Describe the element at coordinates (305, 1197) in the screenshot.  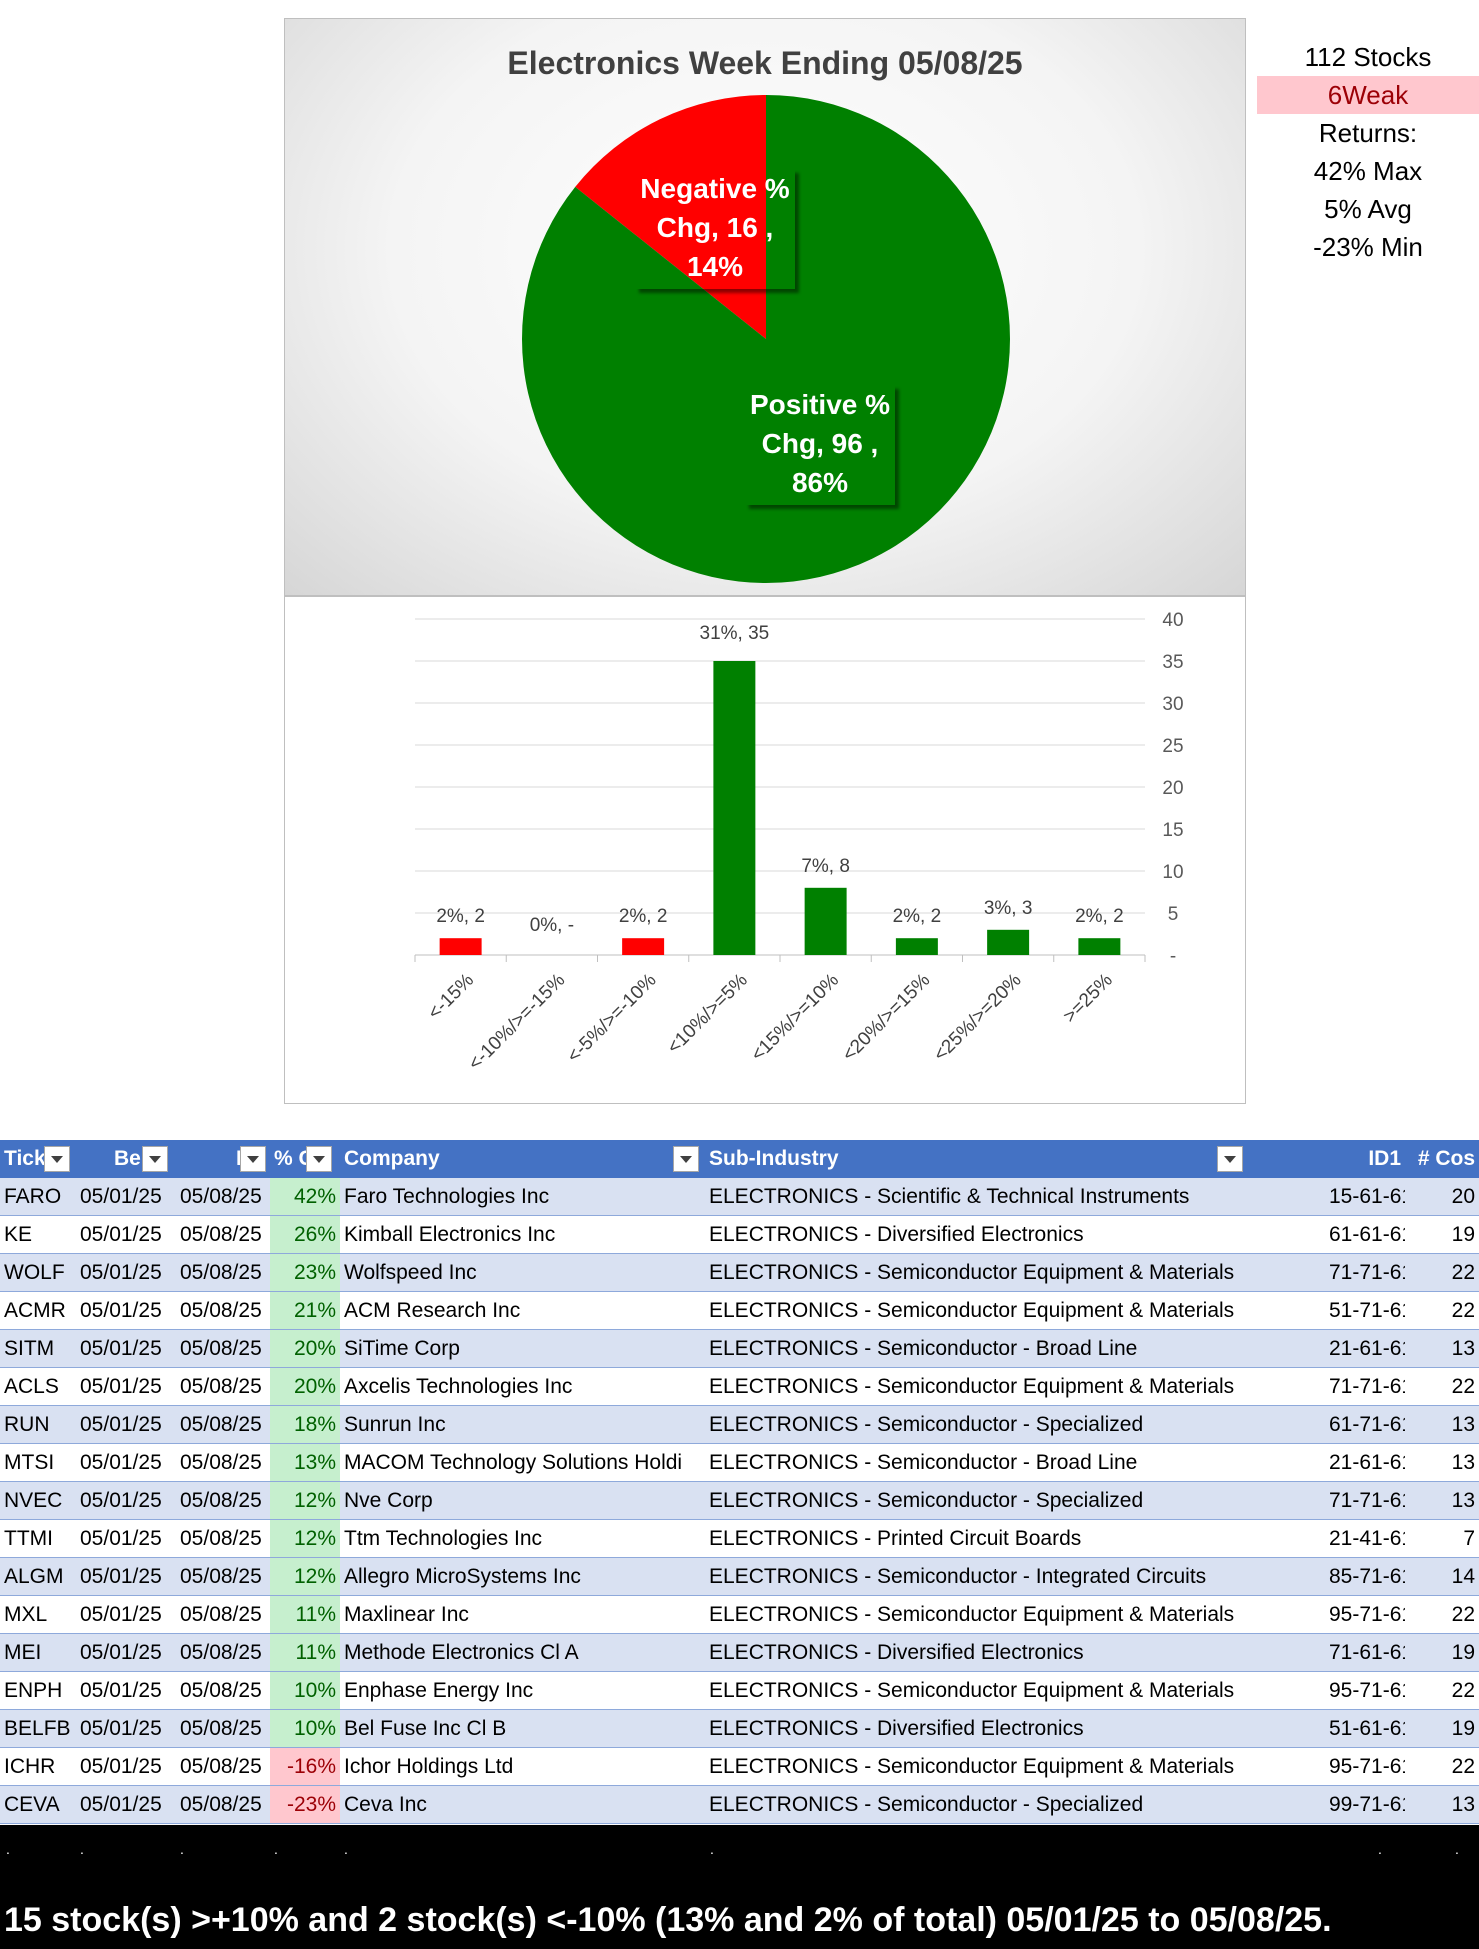
I see `pct-change-cell: 42%` at that location.